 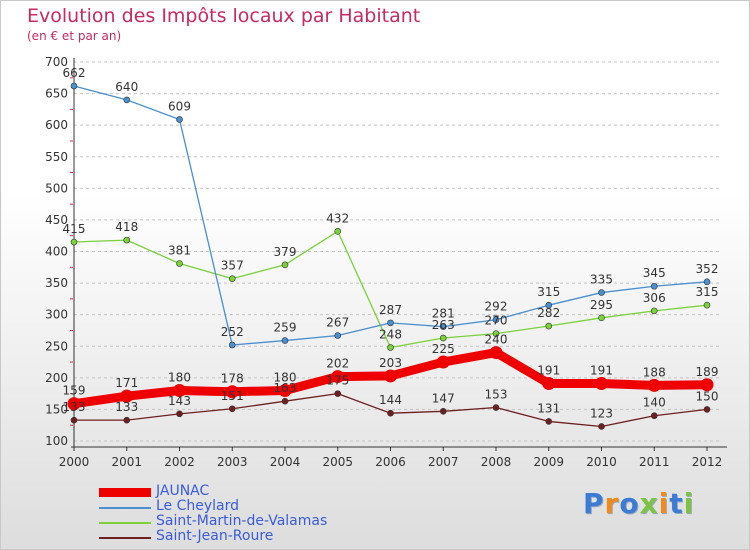 What do you see at coordinates (285, 328) in the screenshot?
I see `data-label: 259` at bounding box center [285, 328].